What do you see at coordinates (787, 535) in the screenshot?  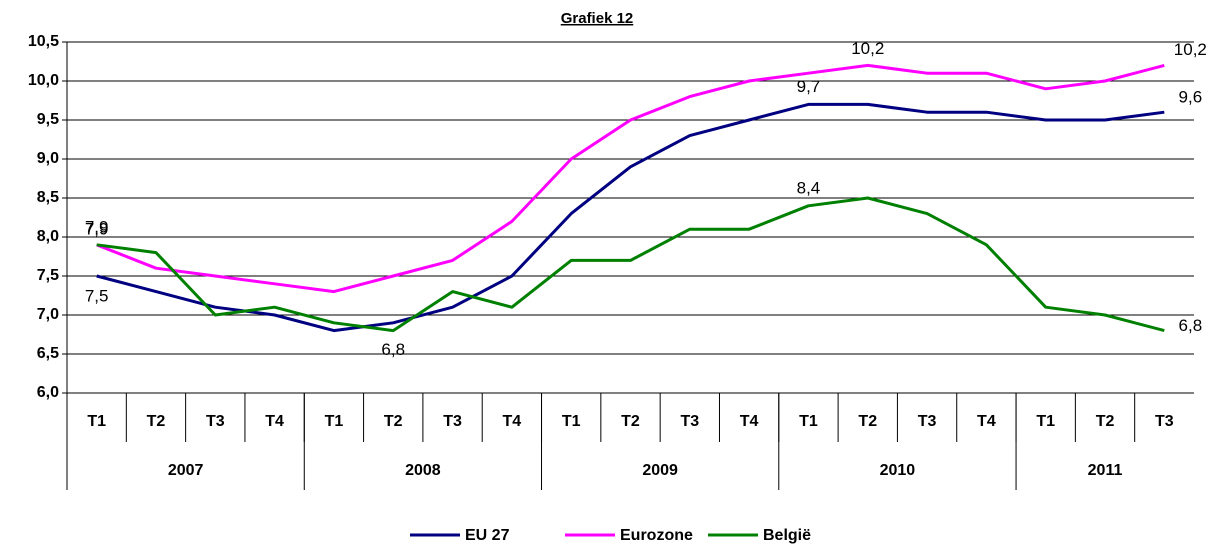 I see `legend-label: België` at bounding box center [787, 535].